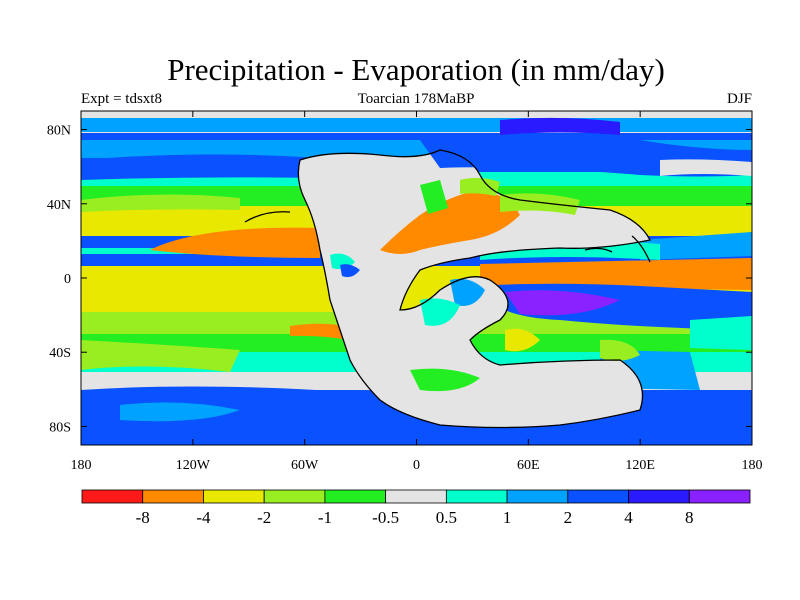  What do you see at coordinates (689, 517) in the screenshot?
I see `colorbar-label: 8` at bounding box center [689, 517].